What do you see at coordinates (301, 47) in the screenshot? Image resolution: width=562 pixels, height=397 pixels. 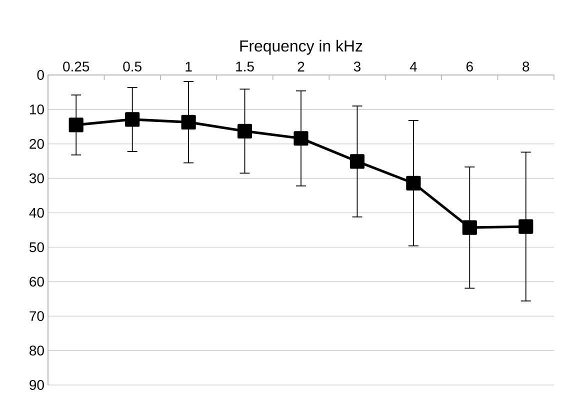 I see `x-axis-title: Frequency in kHz` at bounding box center [301, 47].